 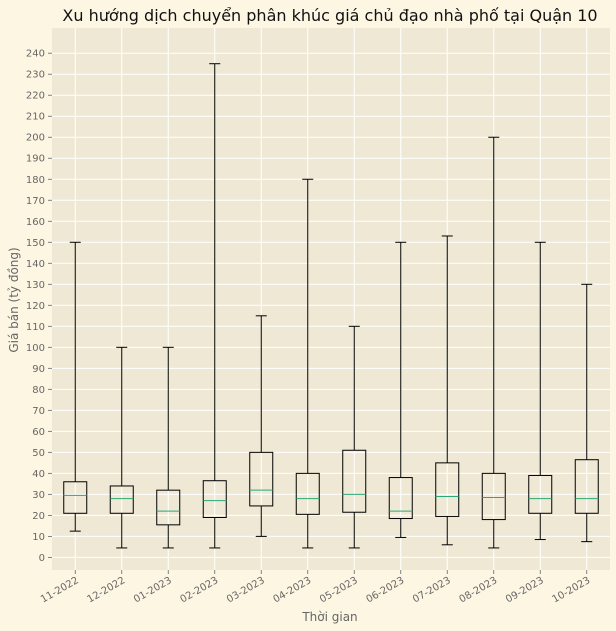 I want to click on y-tick-label: 90, so click(x=38, y=369).